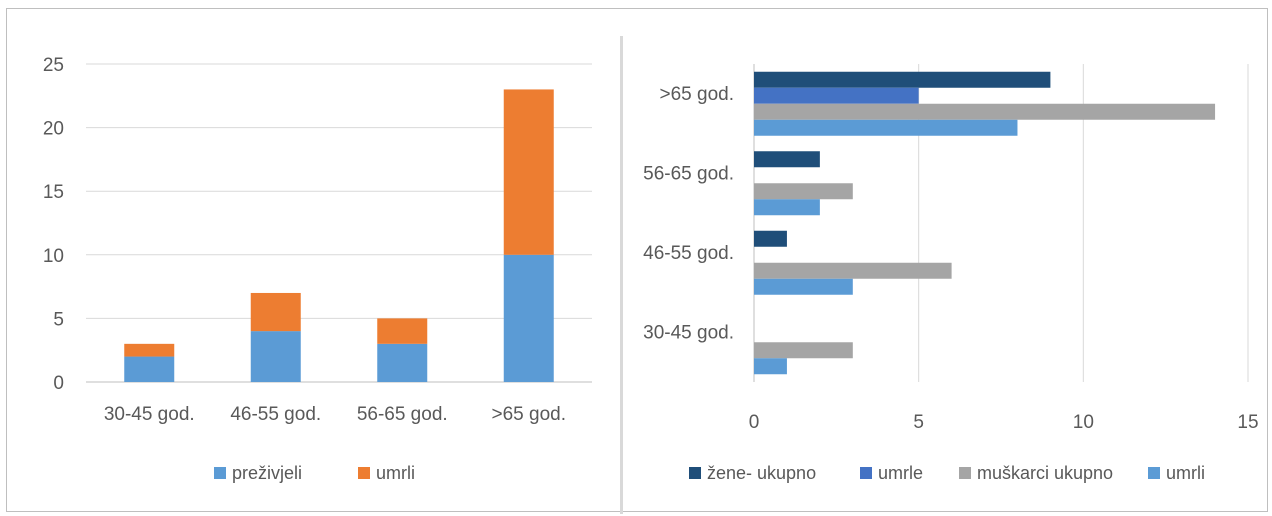 This screenshot has height=516, width=1272. Describe the element at coordinates (58, 383) in the screenshot. I see `y-tick-label: 0` at that location.